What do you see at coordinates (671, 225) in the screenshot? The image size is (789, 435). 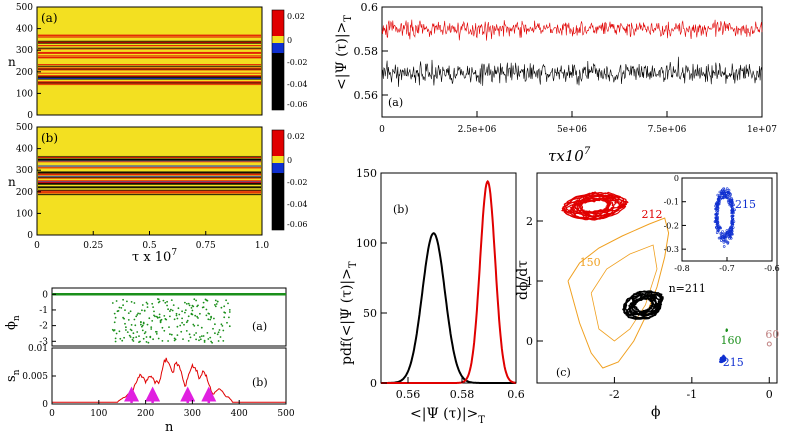 I see `ytick-label: -0.2` at bounding box center [671, 225].